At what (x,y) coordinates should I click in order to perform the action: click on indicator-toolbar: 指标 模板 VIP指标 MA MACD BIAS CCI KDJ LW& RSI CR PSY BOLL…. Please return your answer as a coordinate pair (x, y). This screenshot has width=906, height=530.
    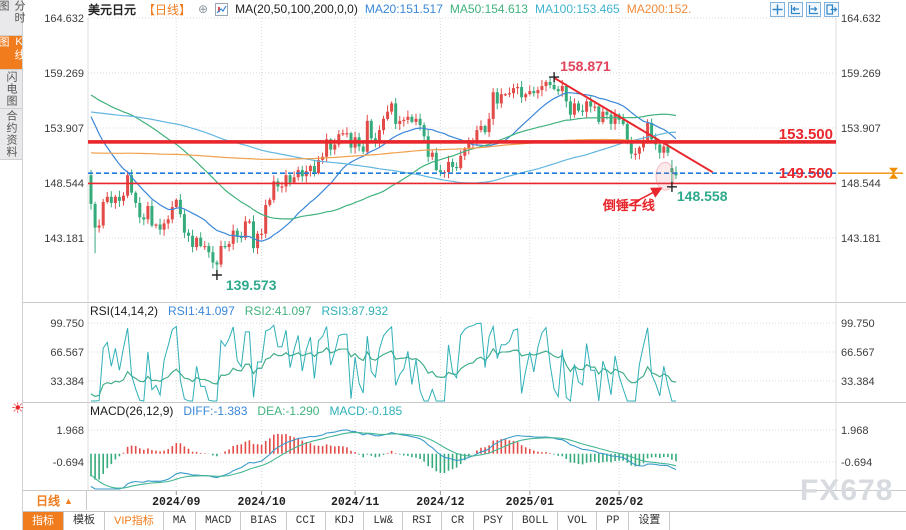
    Looking at the image, I should click on (464, 520).